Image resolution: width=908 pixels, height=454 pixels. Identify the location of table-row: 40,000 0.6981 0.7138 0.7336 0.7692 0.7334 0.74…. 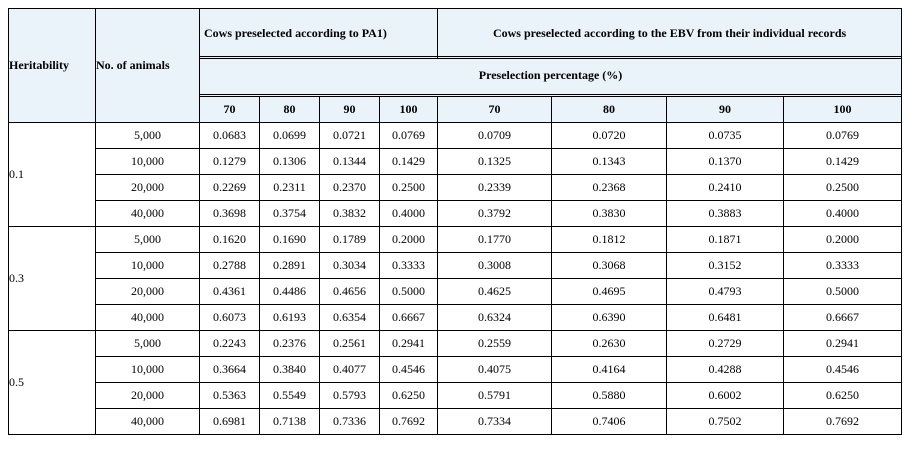
(456, 421).